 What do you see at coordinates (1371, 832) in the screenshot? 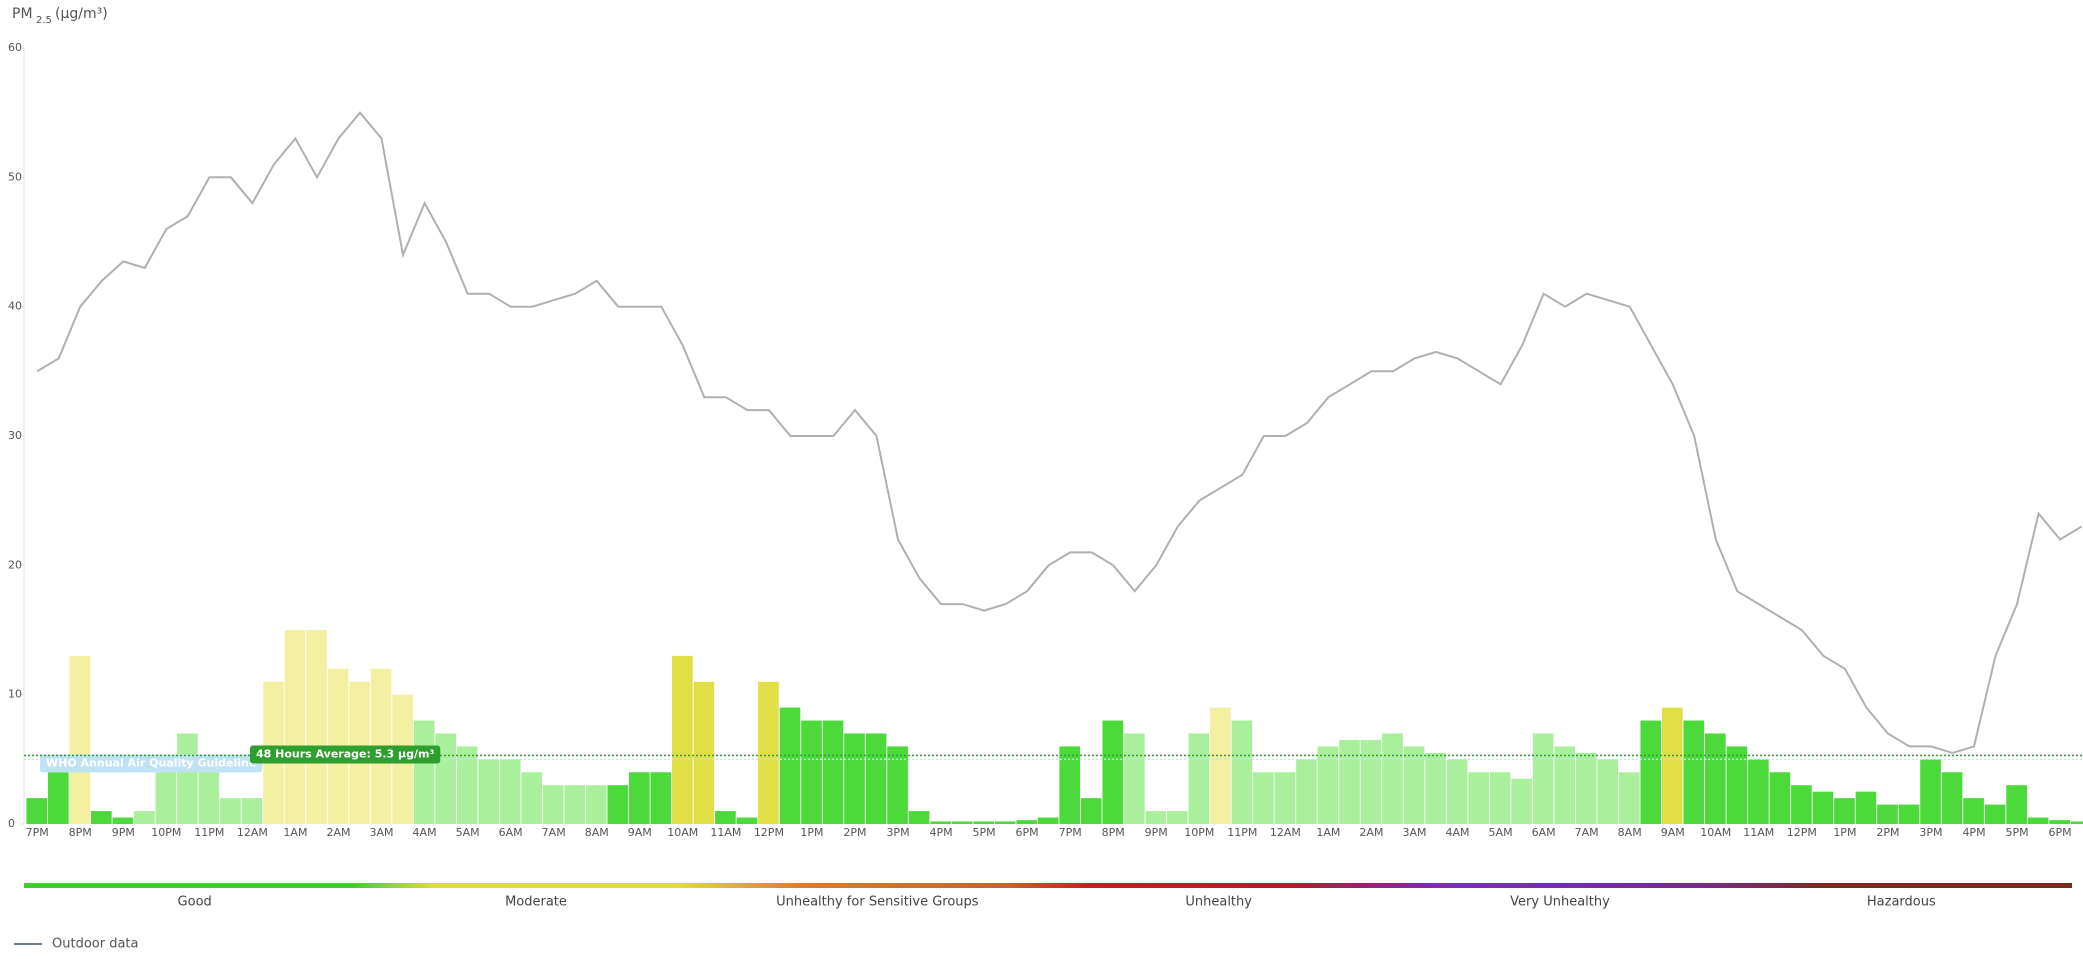
I see `x-tick-label: 2AM` at bounding box center [1371, 832].